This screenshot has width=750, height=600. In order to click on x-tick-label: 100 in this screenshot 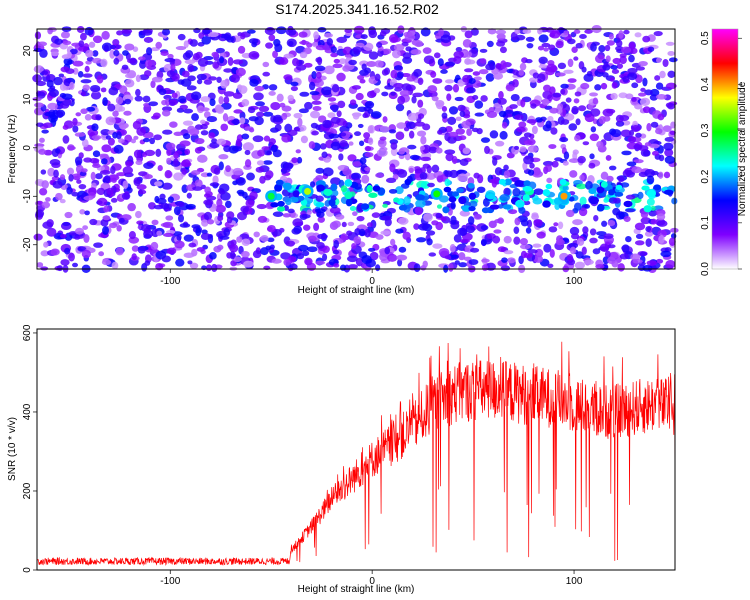, I will do `click(574, 581)`.